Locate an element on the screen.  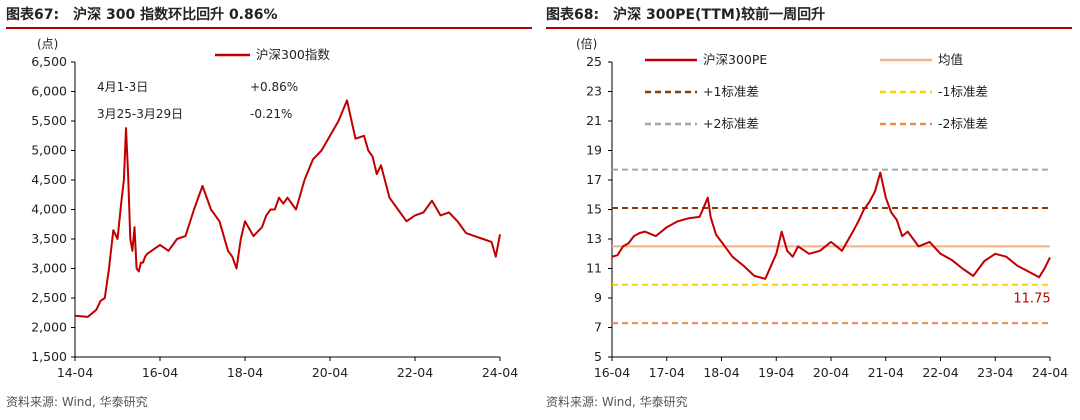
left-y-tick-label: 6,500 is located at coordinates (49, 61).